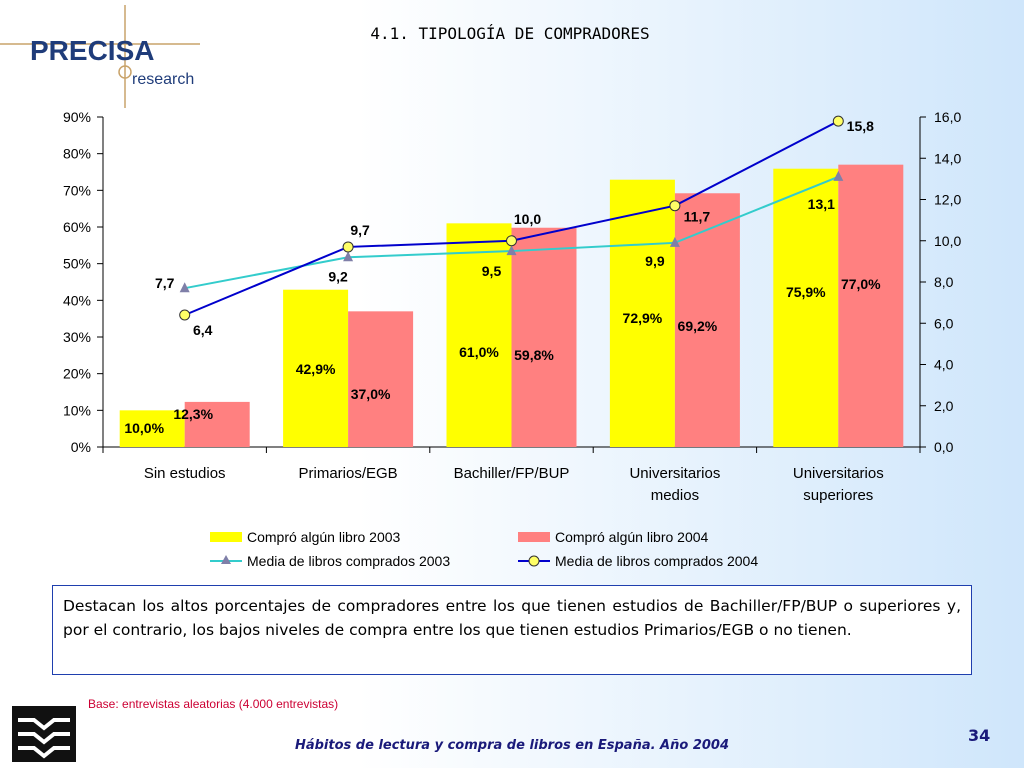 The width and height of the screenshot is (1024, 768). What do you see at coordinates (77, 190) in the screenshot?
I see `left-axis-tick-label: 70%` at bounding box center [77, 190].